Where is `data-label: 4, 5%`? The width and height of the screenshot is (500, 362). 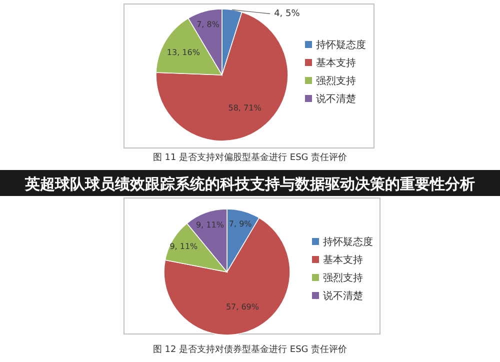 data-label: 4, 5% is located at coordinates (287, 13).